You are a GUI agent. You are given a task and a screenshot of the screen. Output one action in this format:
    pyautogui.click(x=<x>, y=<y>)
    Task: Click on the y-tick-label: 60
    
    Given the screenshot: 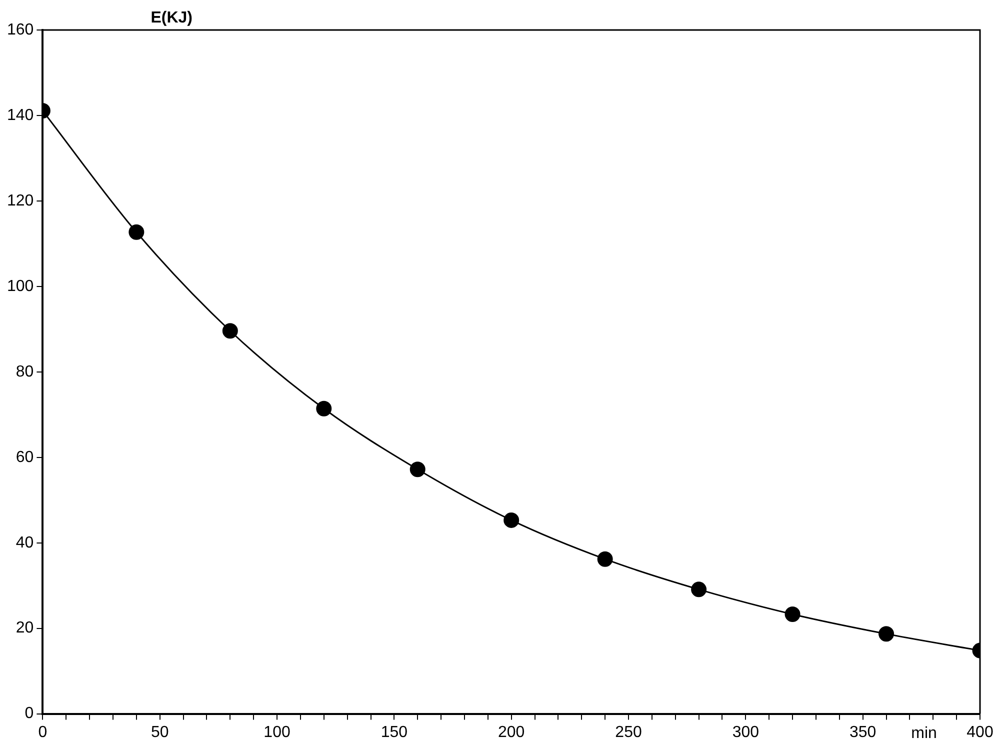 What is the action you would take?
    pyautogui.click(x=25, y=457)
    